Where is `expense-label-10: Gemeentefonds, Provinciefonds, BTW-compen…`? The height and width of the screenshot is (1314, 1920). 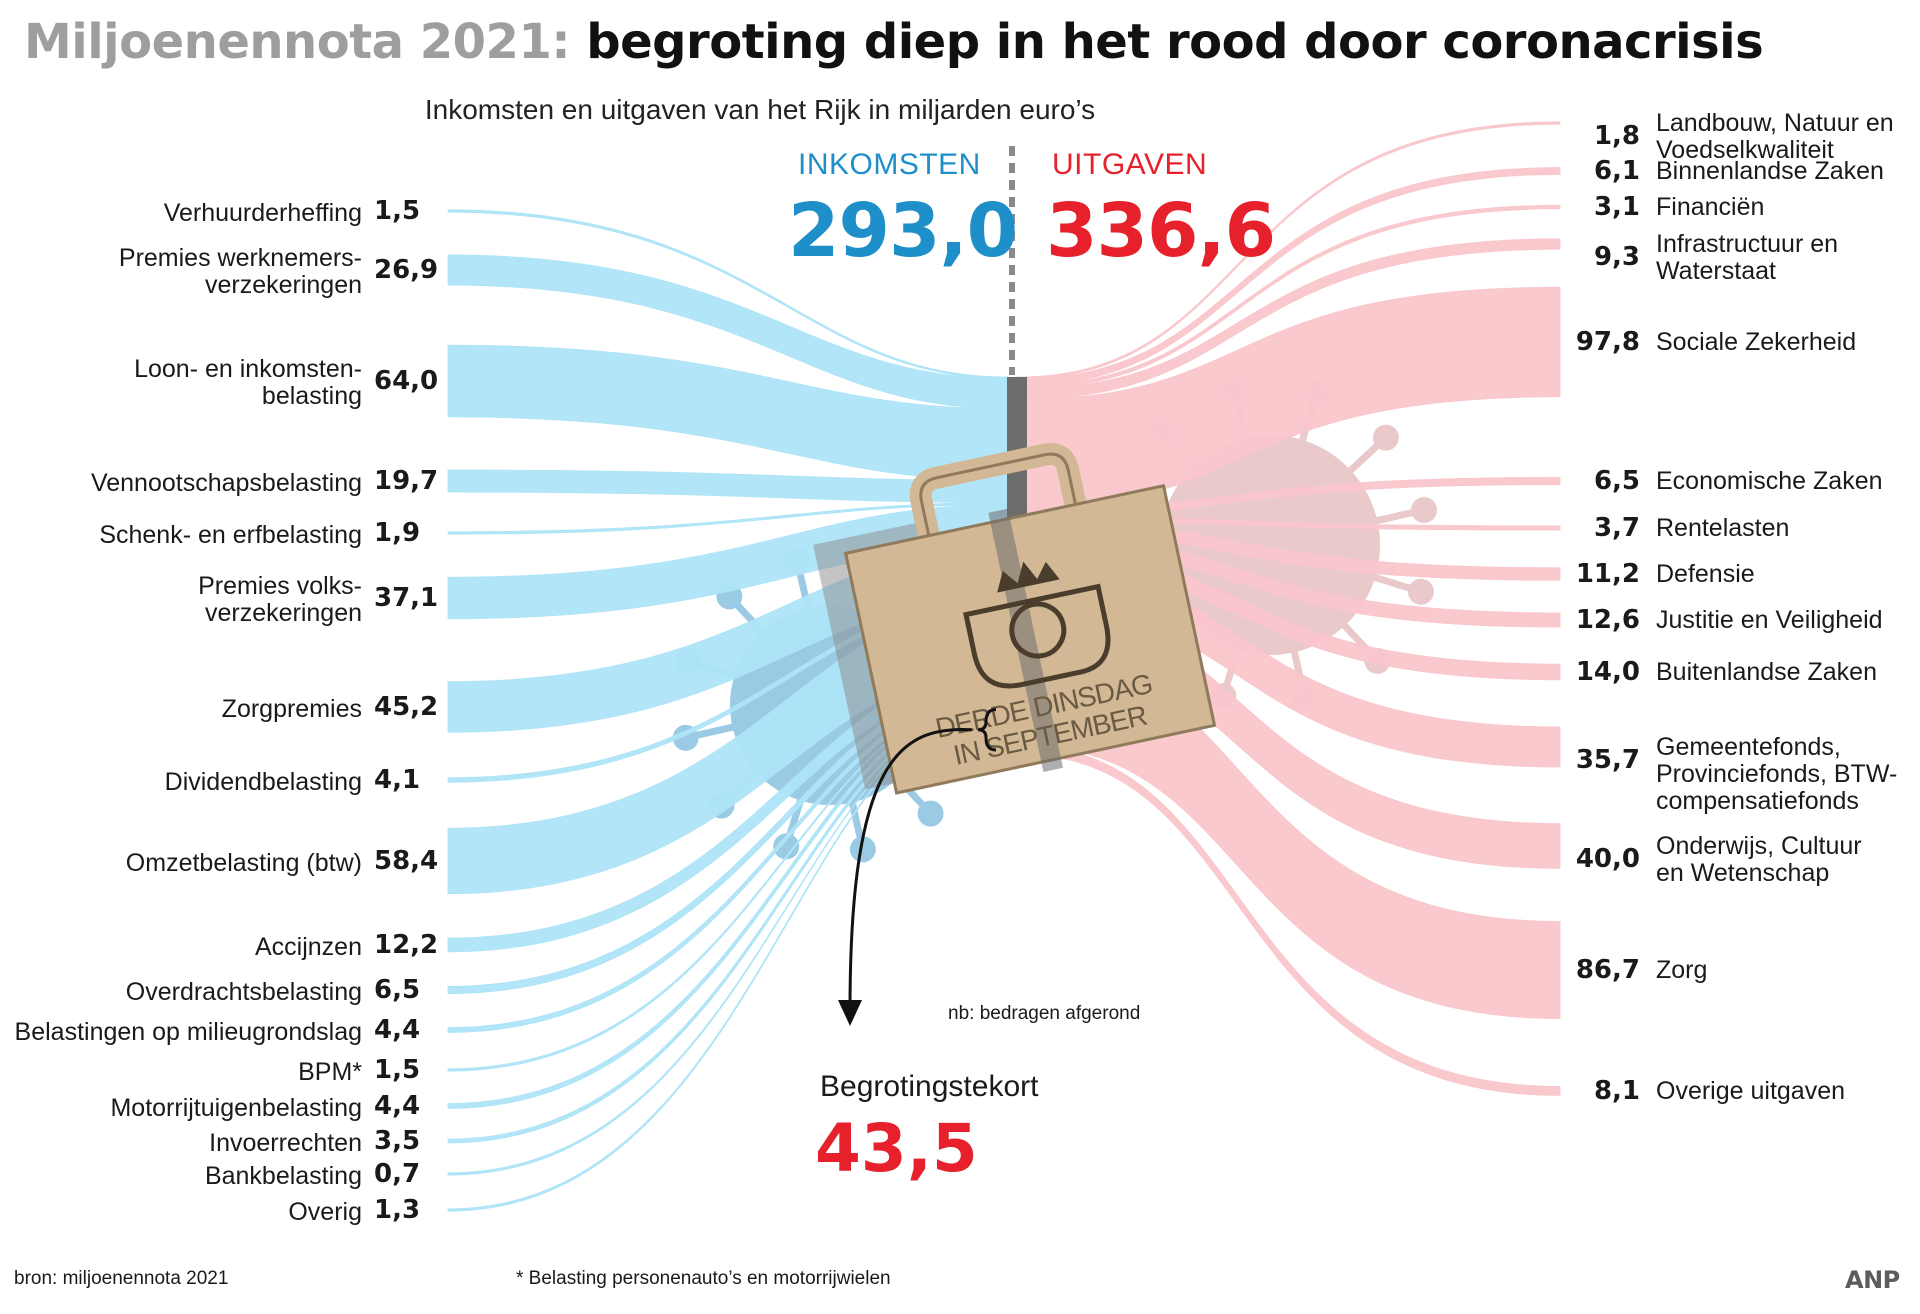 expense-label-10: Gemeentefonds, Provinciefonds, BTW-compen… is located at coordinates (1777, 773).